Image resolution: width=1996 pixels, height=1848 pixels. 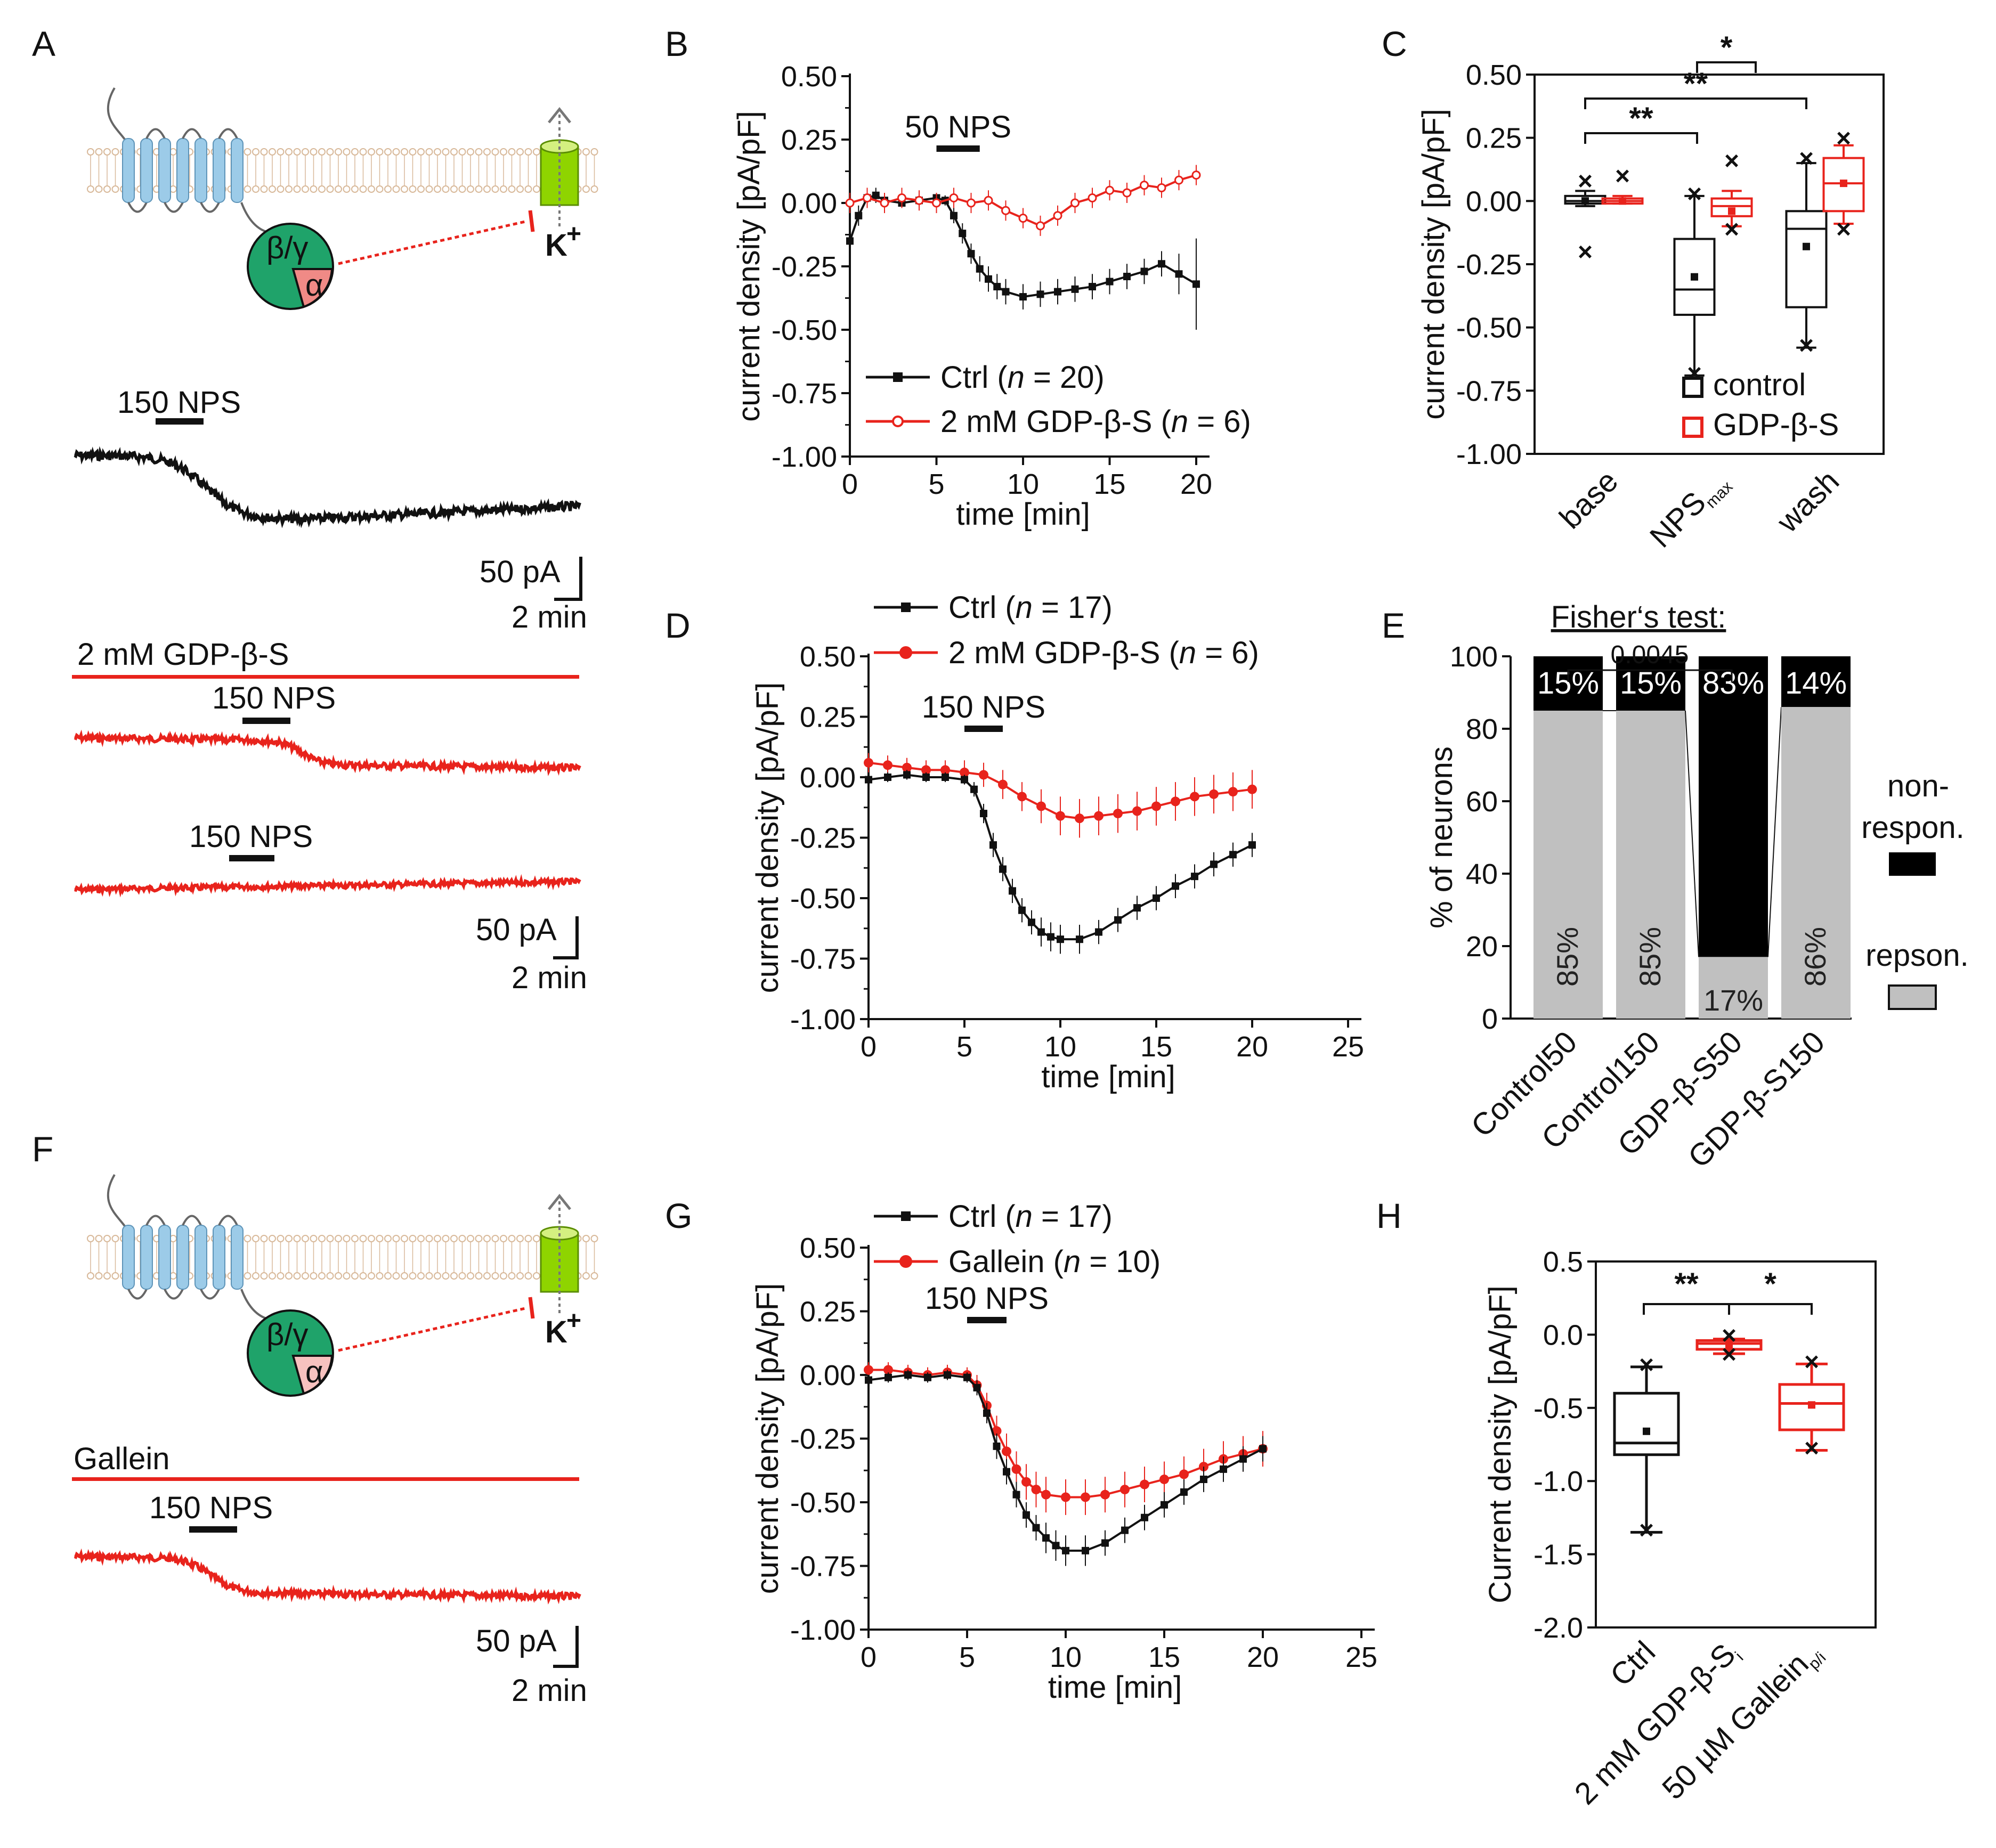 What do you see at coordinates (1361, 1657) in the screenshot?
I see `x-tick-label: 25` at bounding box center [1361, 1657].